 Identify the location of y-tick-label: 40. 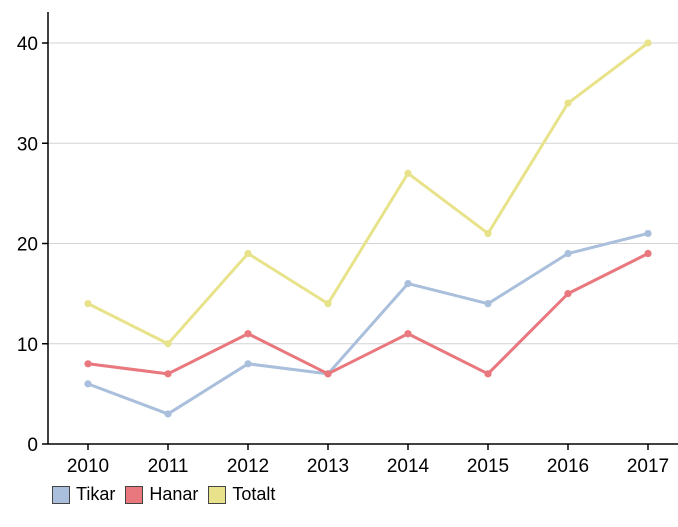
(27, 44).